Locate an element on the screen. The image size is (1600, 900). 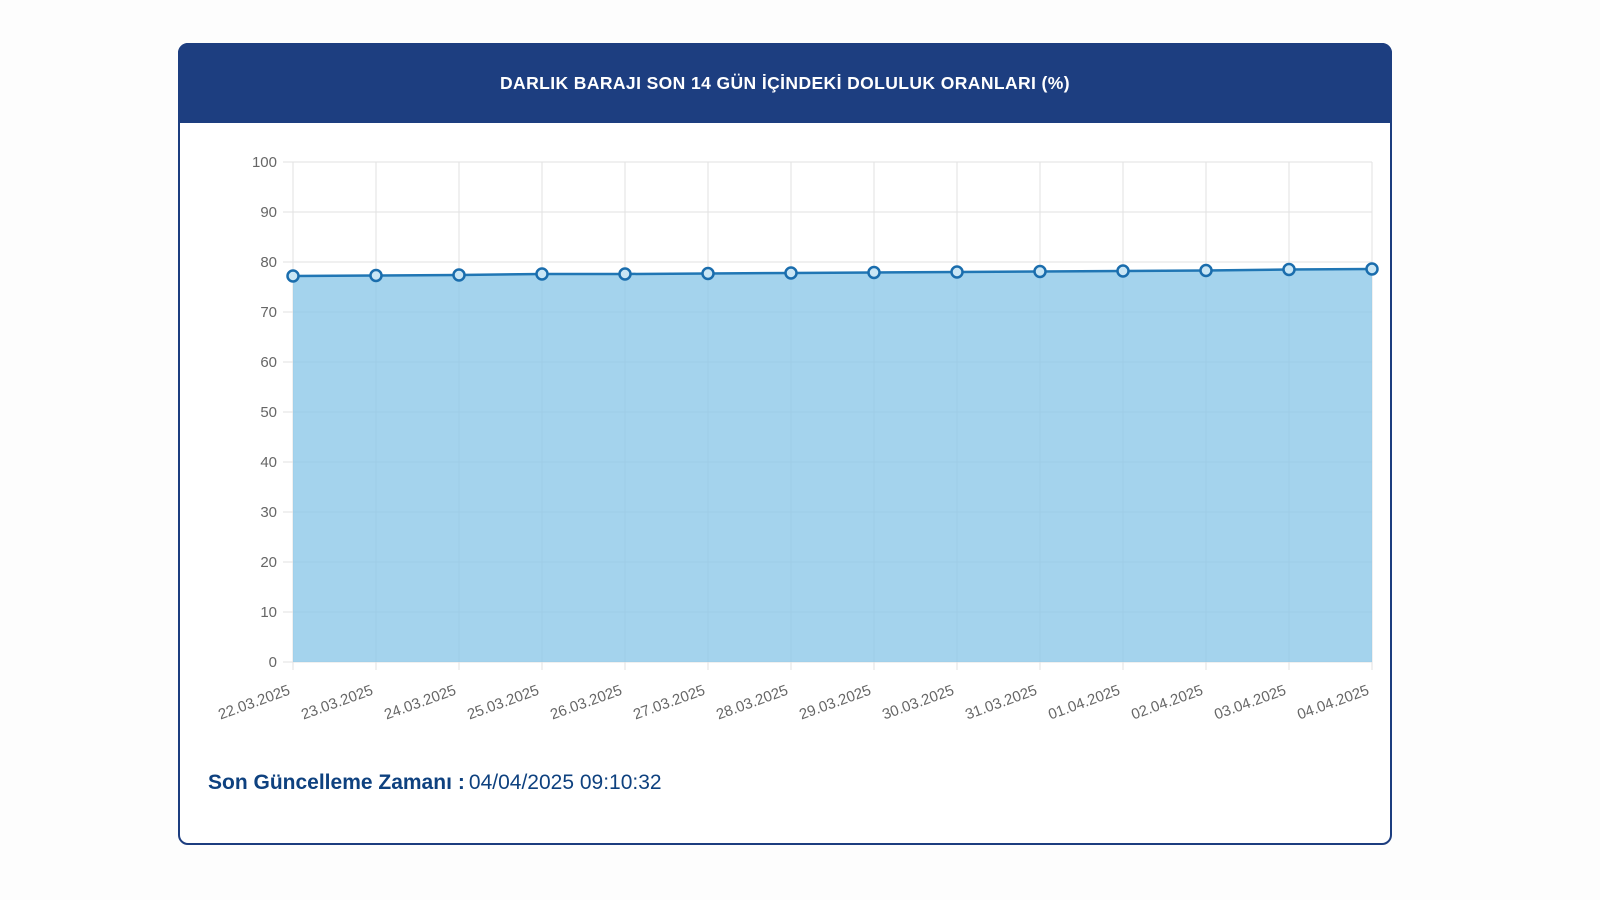
x-tick-label: 31.03.2025 is located at coordinates (1001, 703).